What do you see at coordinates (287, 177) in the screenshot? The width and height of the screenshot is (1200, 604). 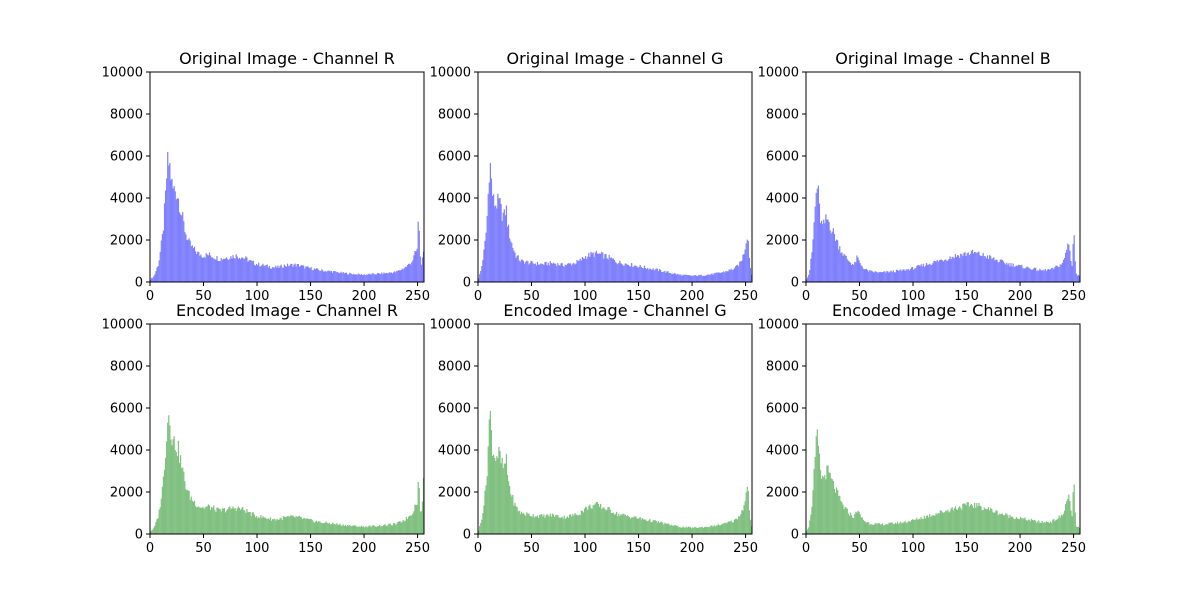 I see `axes-frame` at bounding box center [287, 177].